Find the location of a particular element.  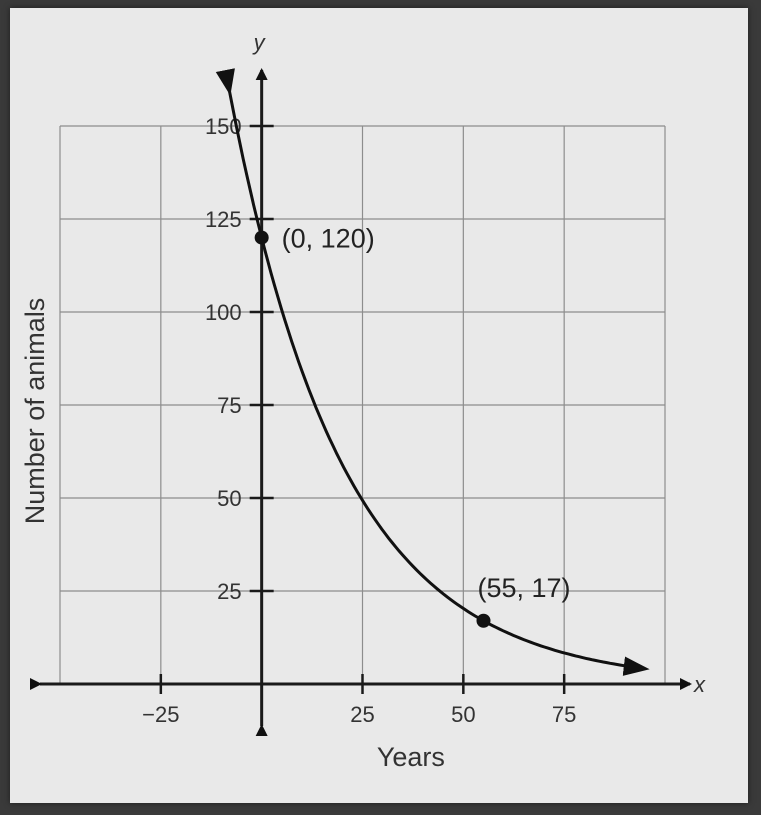

x-axis-title: Years is located at coordinates (411, 757).